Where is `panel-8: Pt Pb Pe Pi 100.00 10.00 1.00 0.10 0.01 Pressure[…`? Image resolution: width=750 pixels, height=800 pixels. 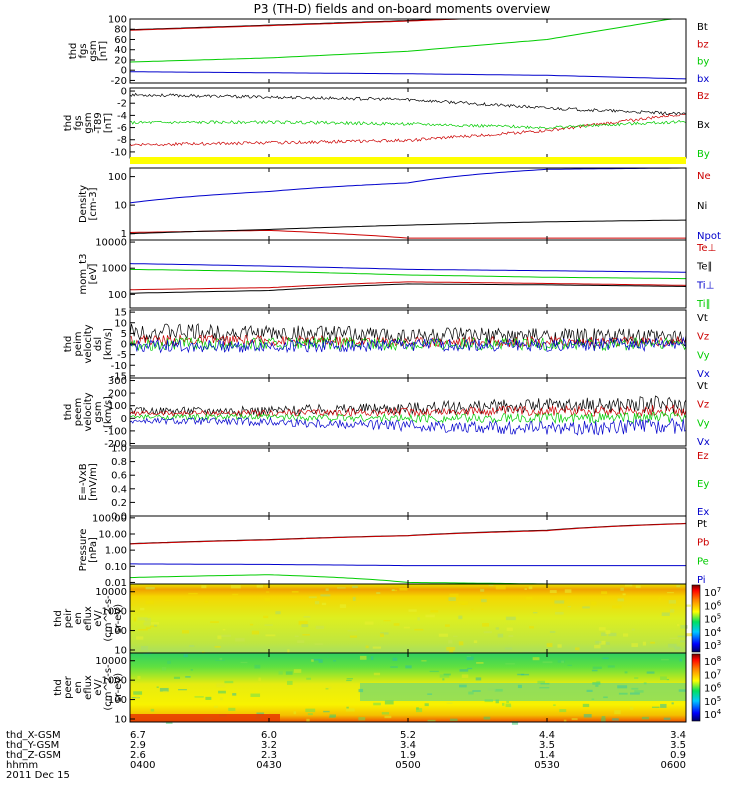
panel-8: Pt Pb Pe Pi 100.00 10.00 1.00 0.10 0.01 Pressure[… is located at coordinates (393, 551).